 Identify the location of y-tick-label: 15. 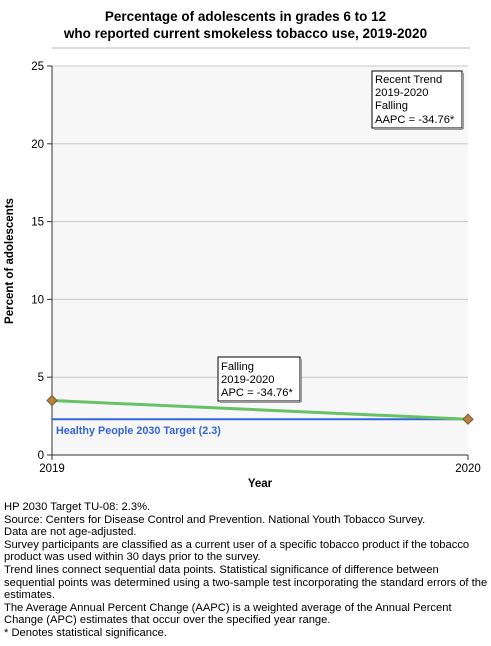
(37, 223).